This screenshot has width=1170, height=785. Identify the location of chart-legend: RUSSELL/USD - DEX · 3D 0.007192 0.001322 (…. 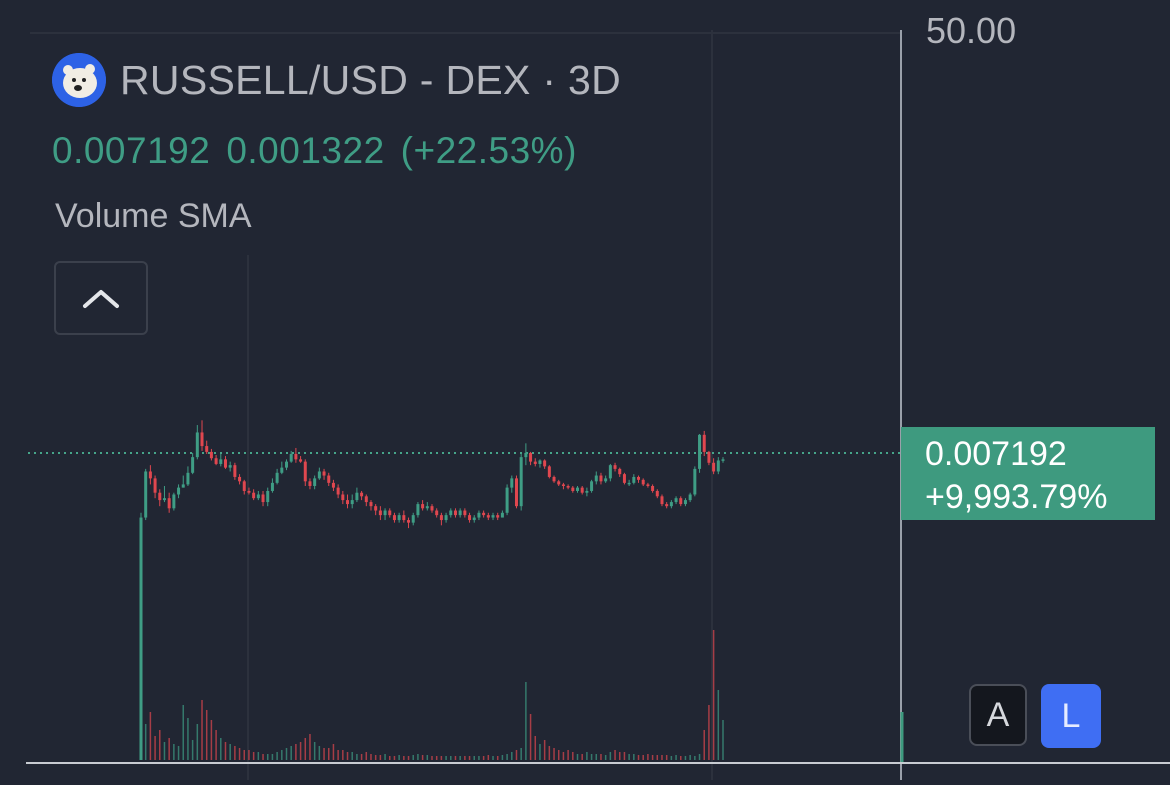
(337, 143).